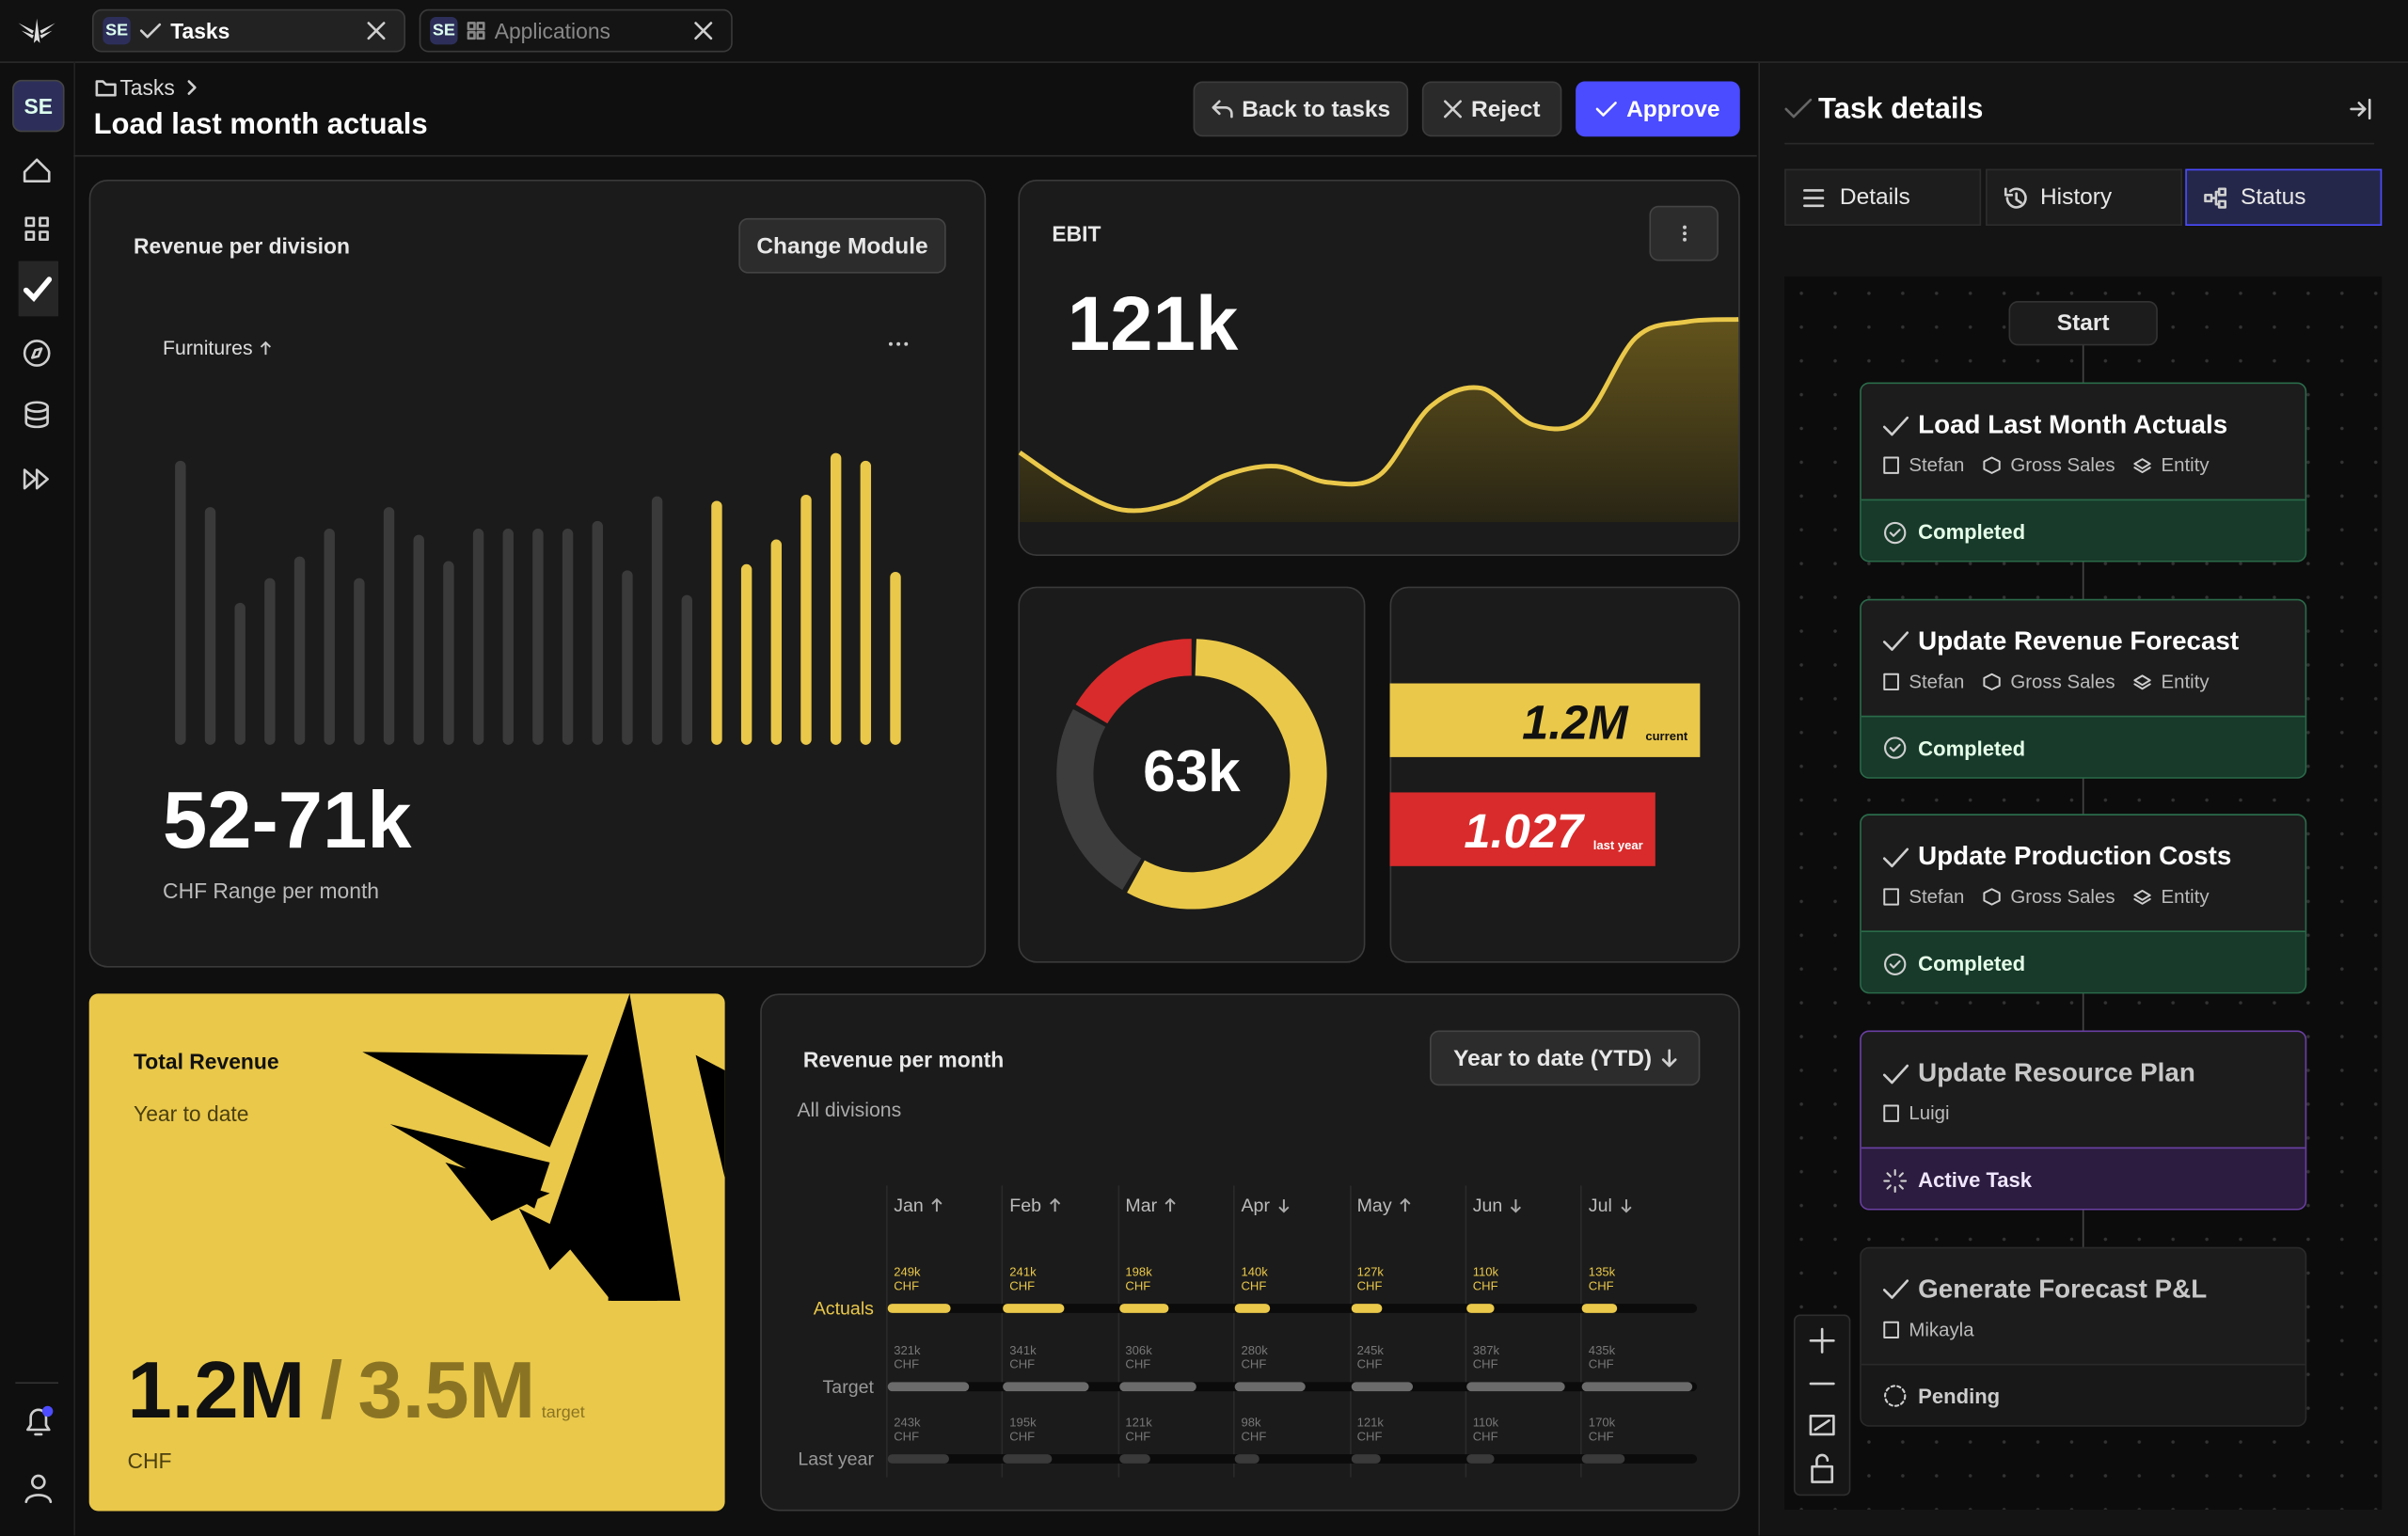 The image size is (2408, 1536). What do you see at coordinates (836, 1459) in the screenshot?
I see `row-label: Last year` at bounding box center [836, 1459].